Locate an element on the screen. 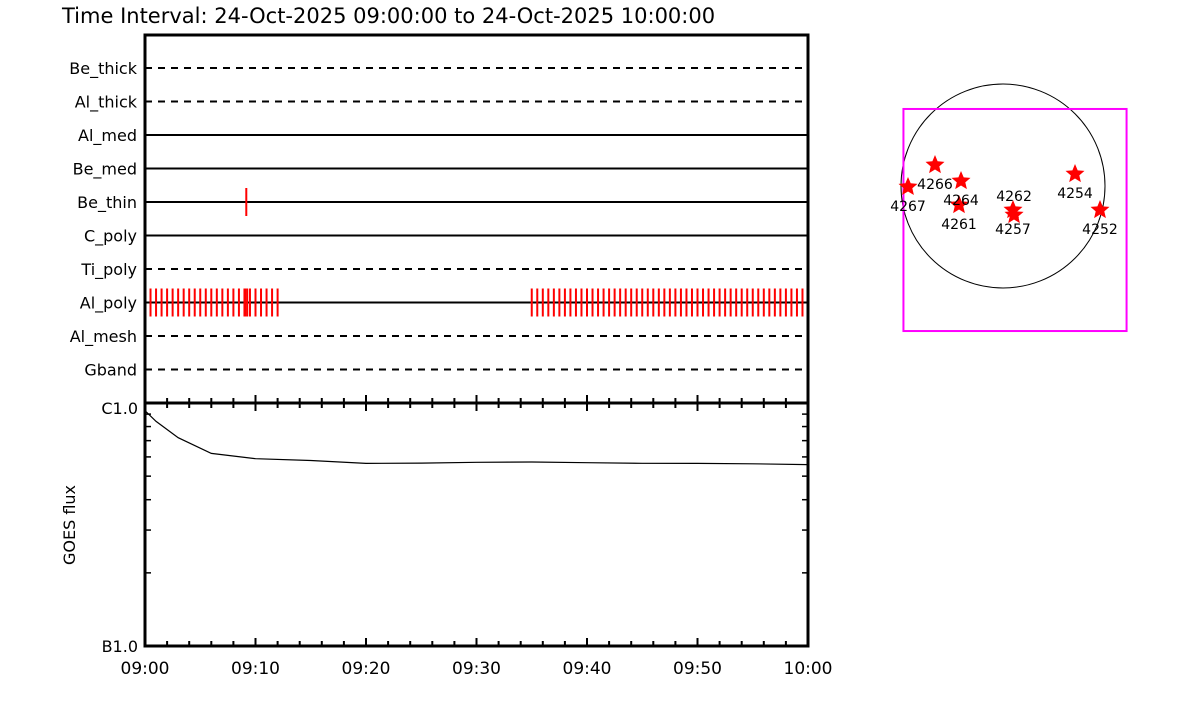 Image resolution: width=1200 pixels, height=704 pixels. filter-label: Be_thick is located at coordinates (103, 69).